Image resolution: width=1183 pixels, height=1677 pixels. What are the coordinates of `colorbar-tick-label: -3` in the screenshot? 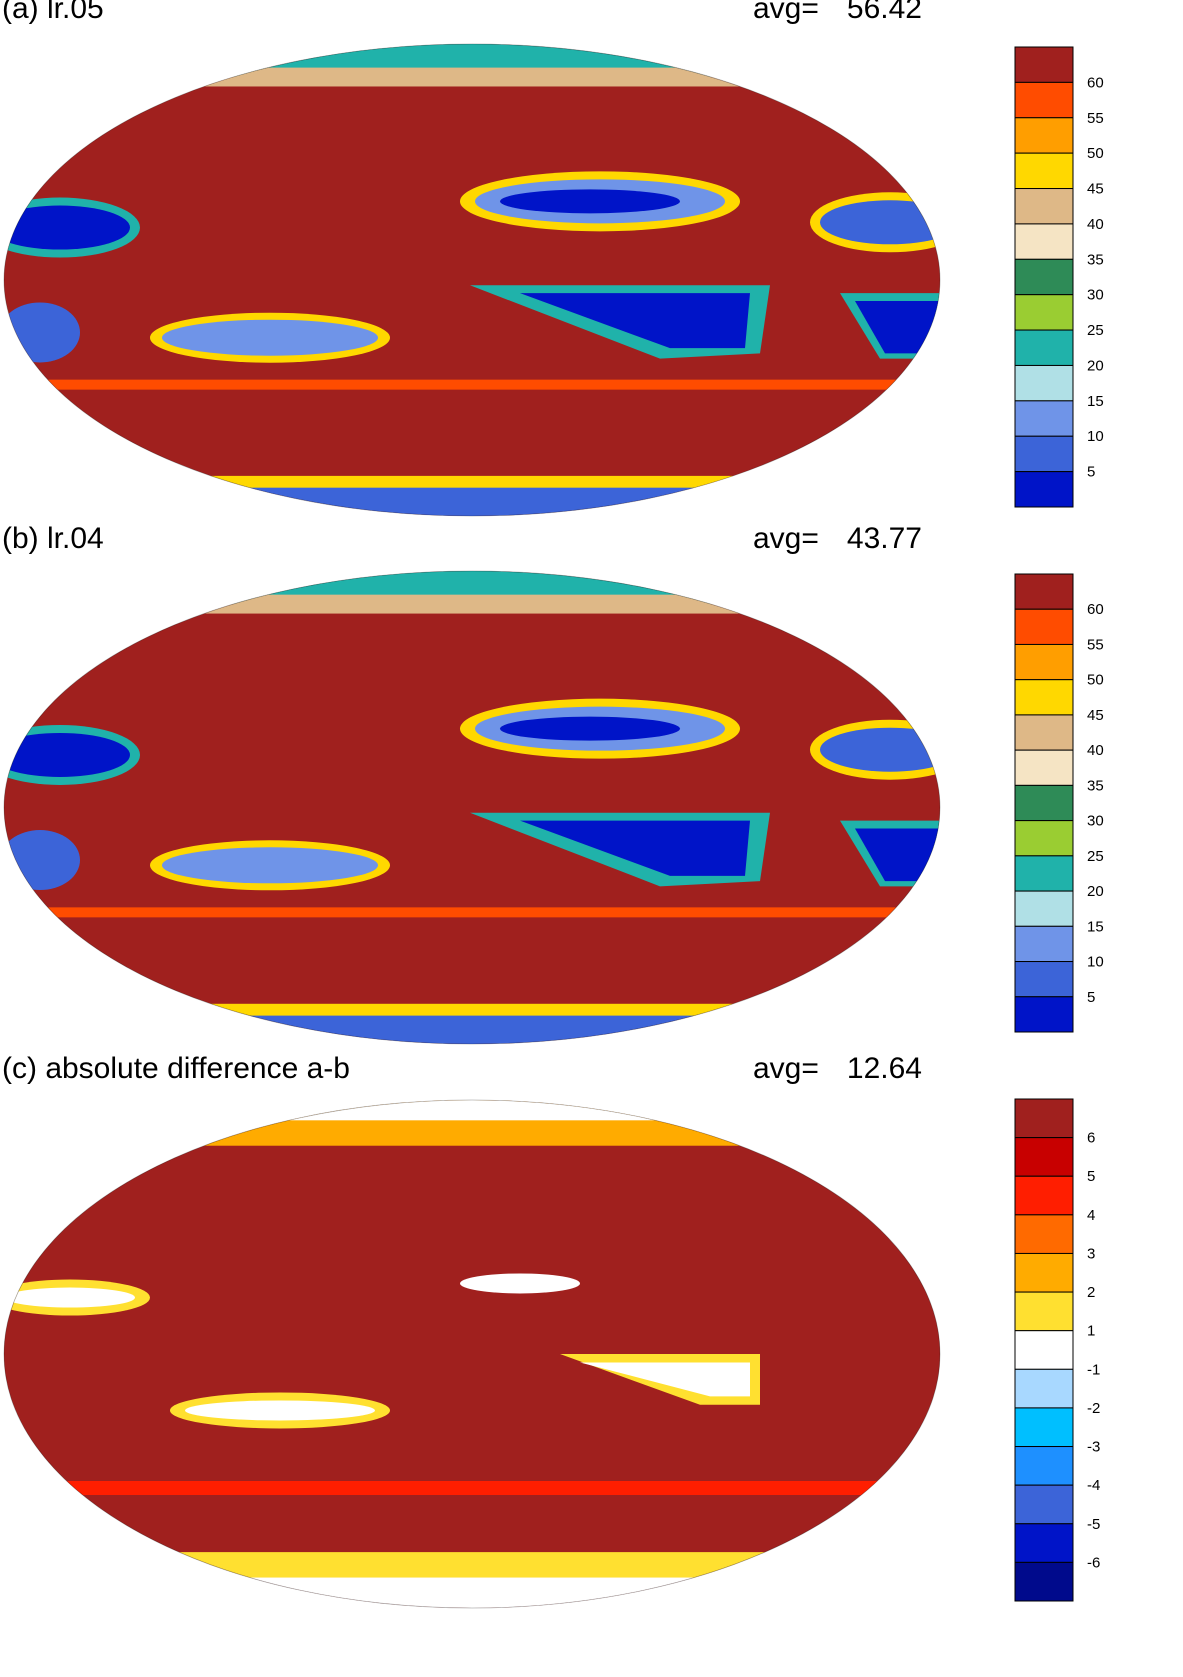 It's located at (1093, 1447).